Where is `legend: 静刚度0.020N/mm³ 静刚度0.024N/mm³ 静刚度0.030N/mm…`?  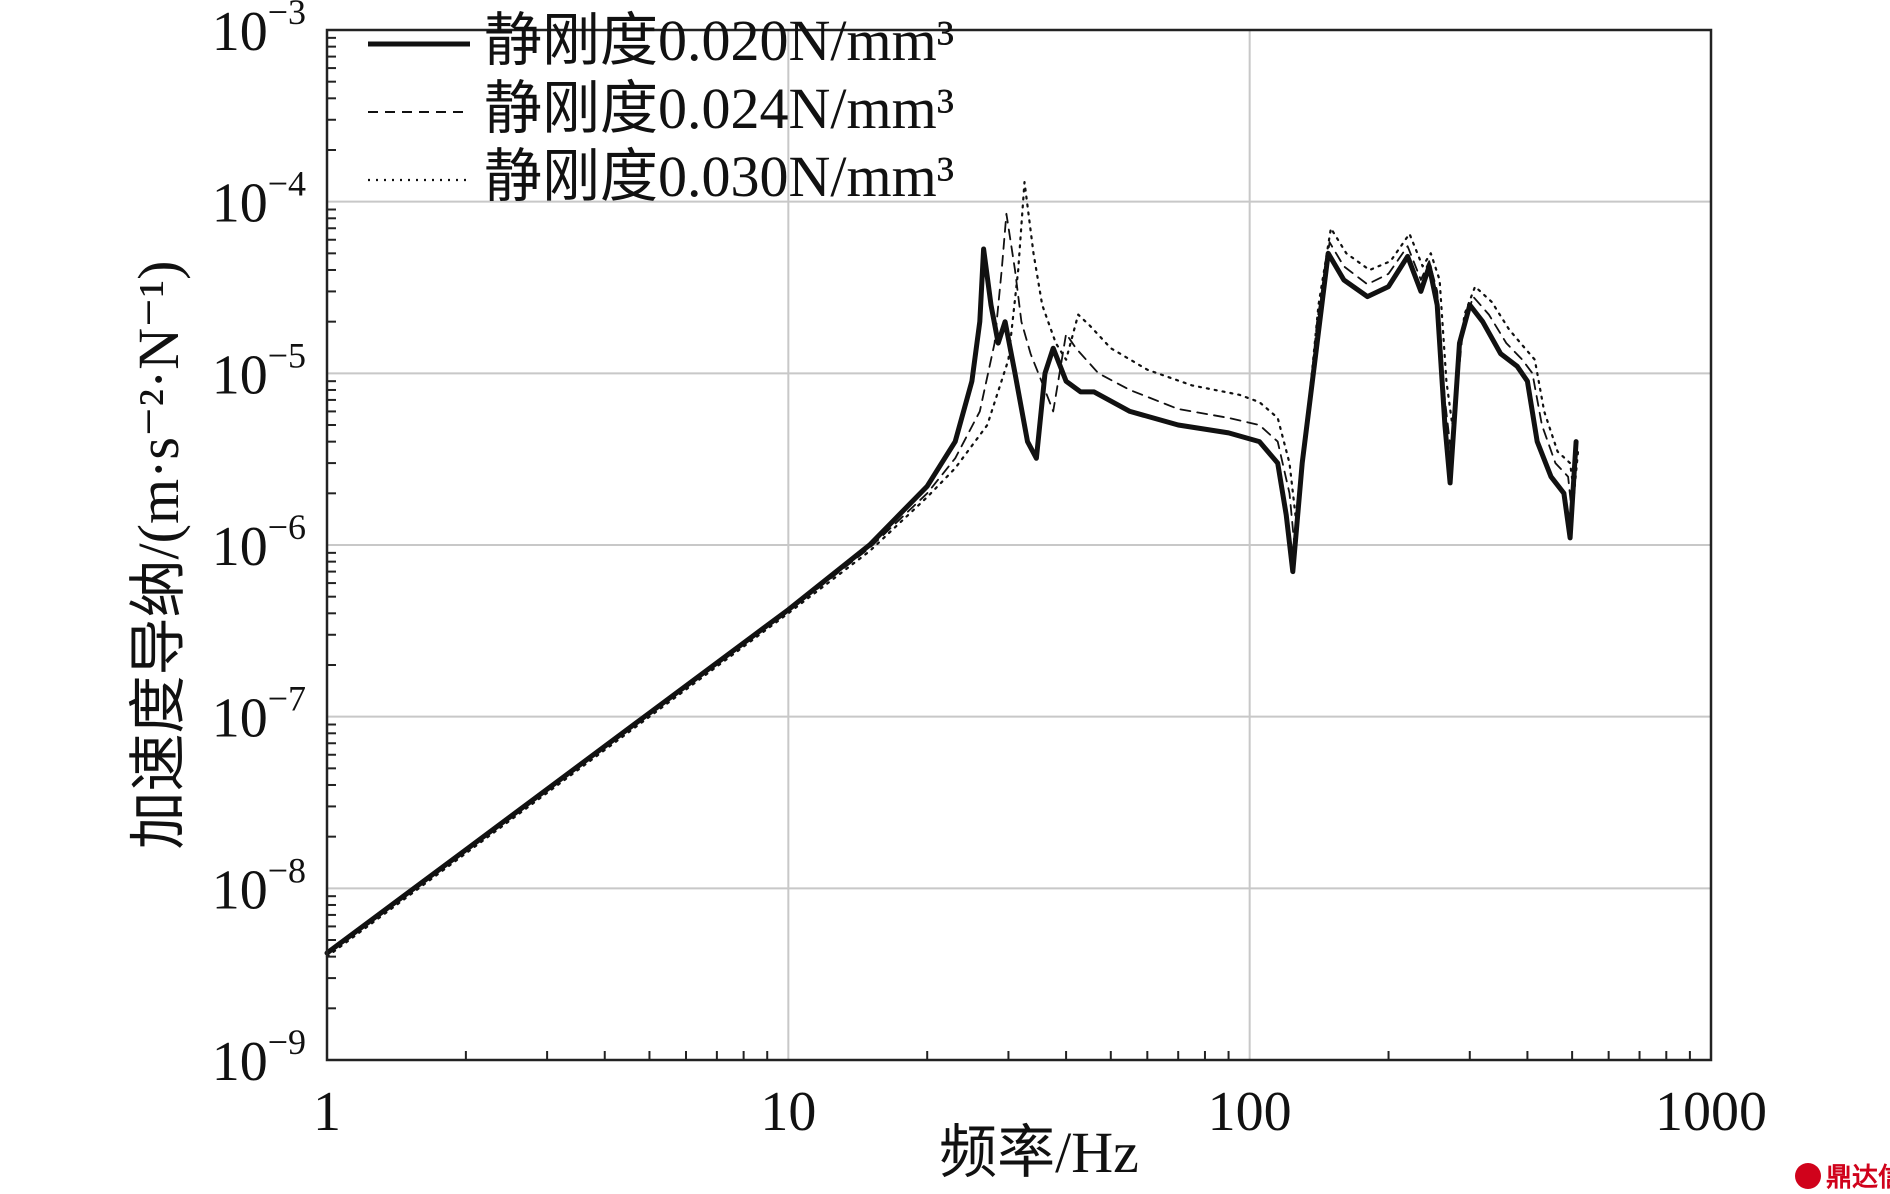
legend: 静刚度0.020N/mm³ 静刚度0.024N/mm³ 静刚度0.030N/mm… is located at coordinates (661, 108).